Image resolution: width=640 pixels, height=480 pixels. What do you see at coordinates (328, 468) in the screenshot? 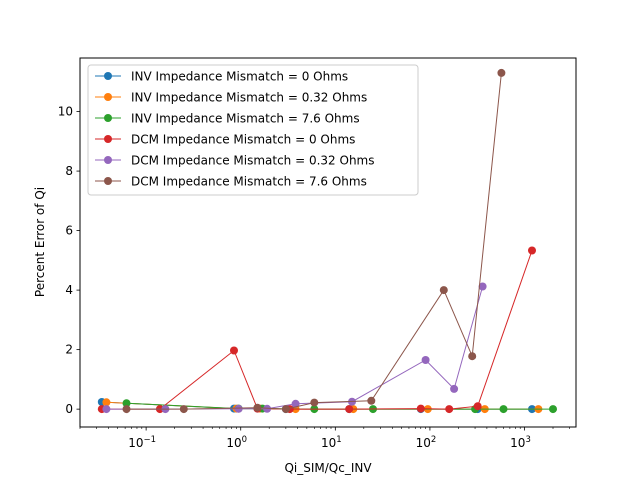
I see `x-axis-label: Qi_SIM/Qc_INV` at bounding box center [328, 468].